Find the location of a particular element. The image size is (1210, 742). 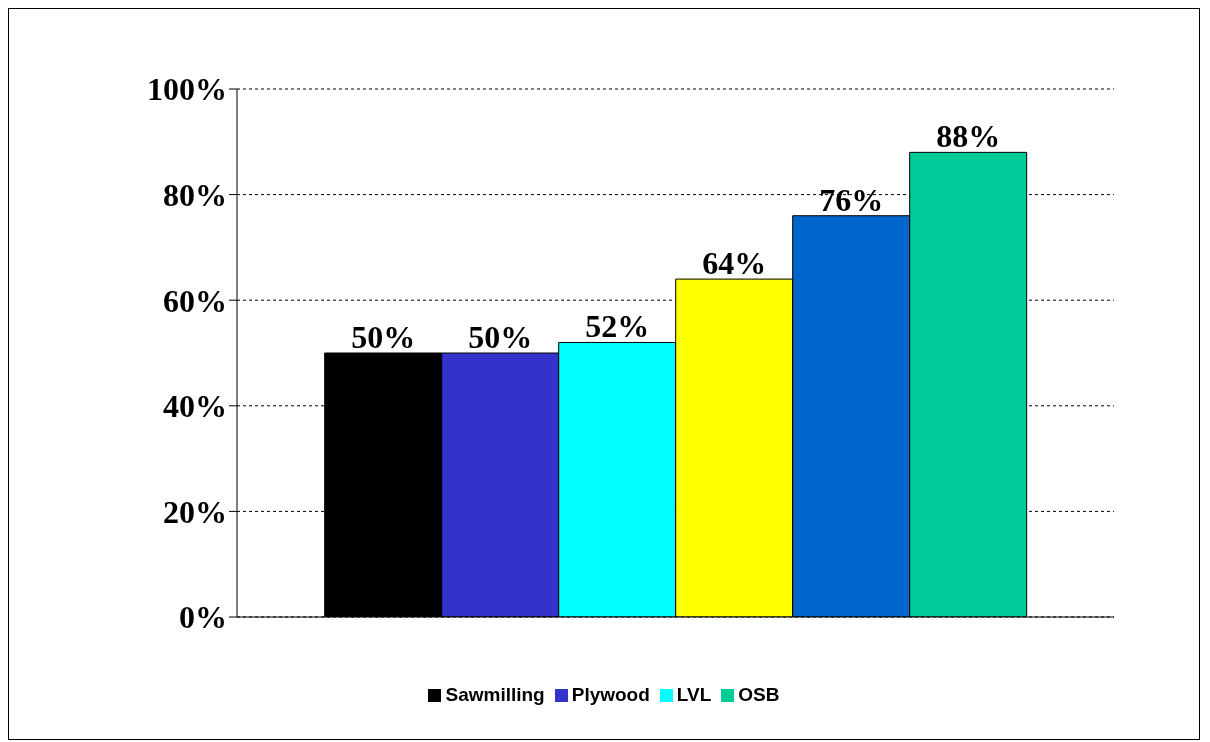

data-label: 76% is located at coordinates (851, 199).